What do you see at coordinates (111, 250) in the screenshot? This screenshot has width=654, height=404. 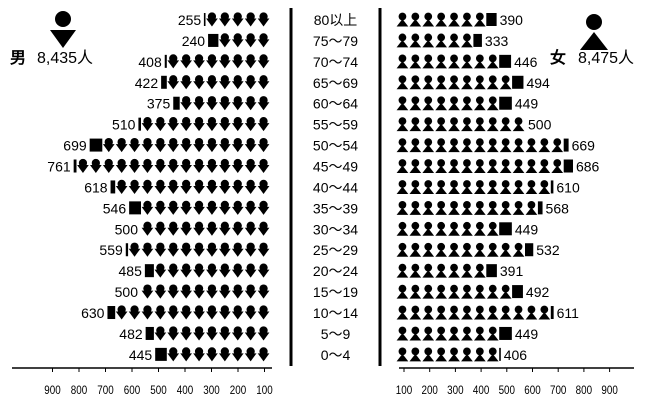 I see `male-value-label: 559` at bounding box center [111, 250].